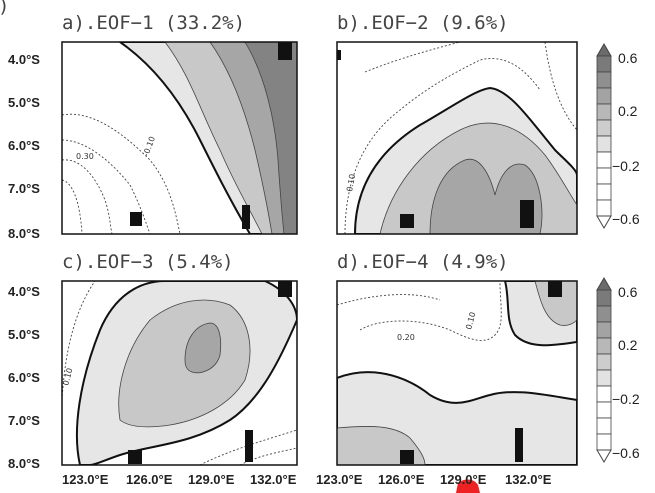  I want to click on panel-a-contour-label-1: 0.30, so click(85, 156).